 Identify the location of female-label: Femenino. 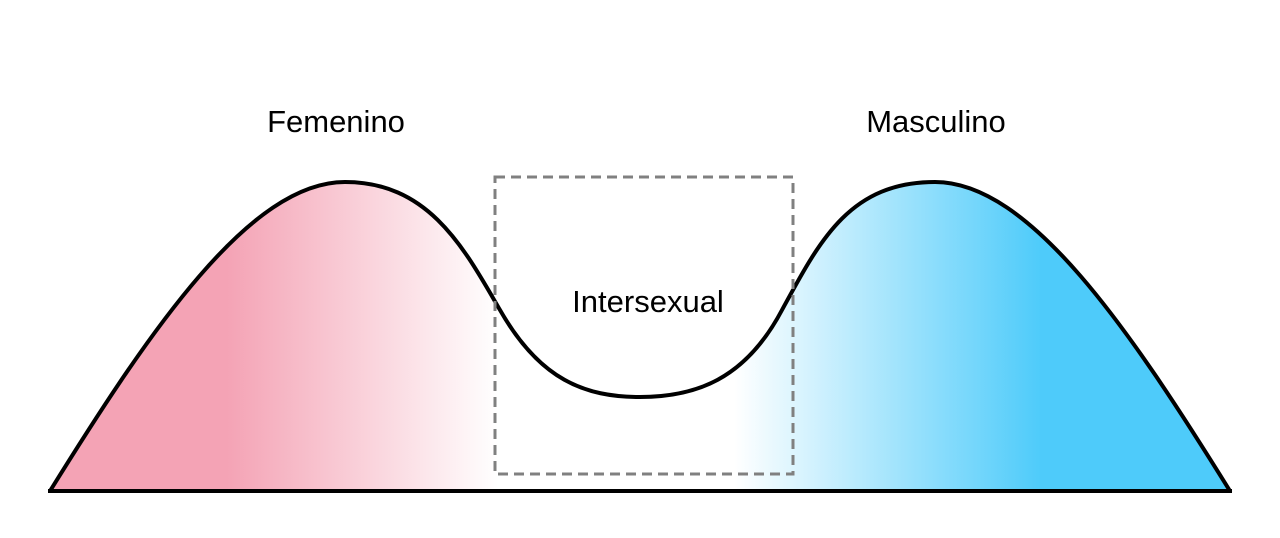
(336, 121).